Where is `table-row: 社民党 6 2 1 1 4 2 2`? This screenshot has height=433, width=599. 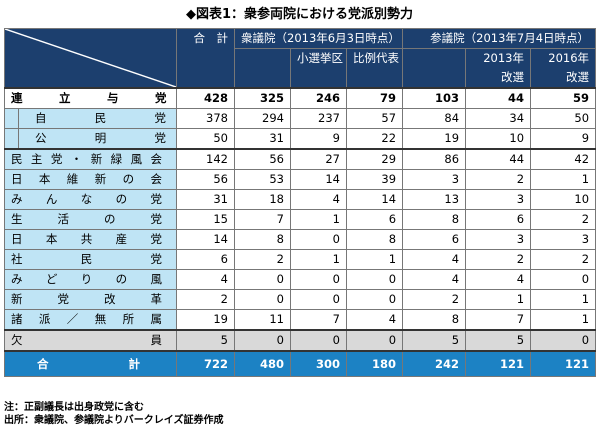
table-row: 社民党 6 2 1 1 4 2 2 is located at coordinates (300, 259).